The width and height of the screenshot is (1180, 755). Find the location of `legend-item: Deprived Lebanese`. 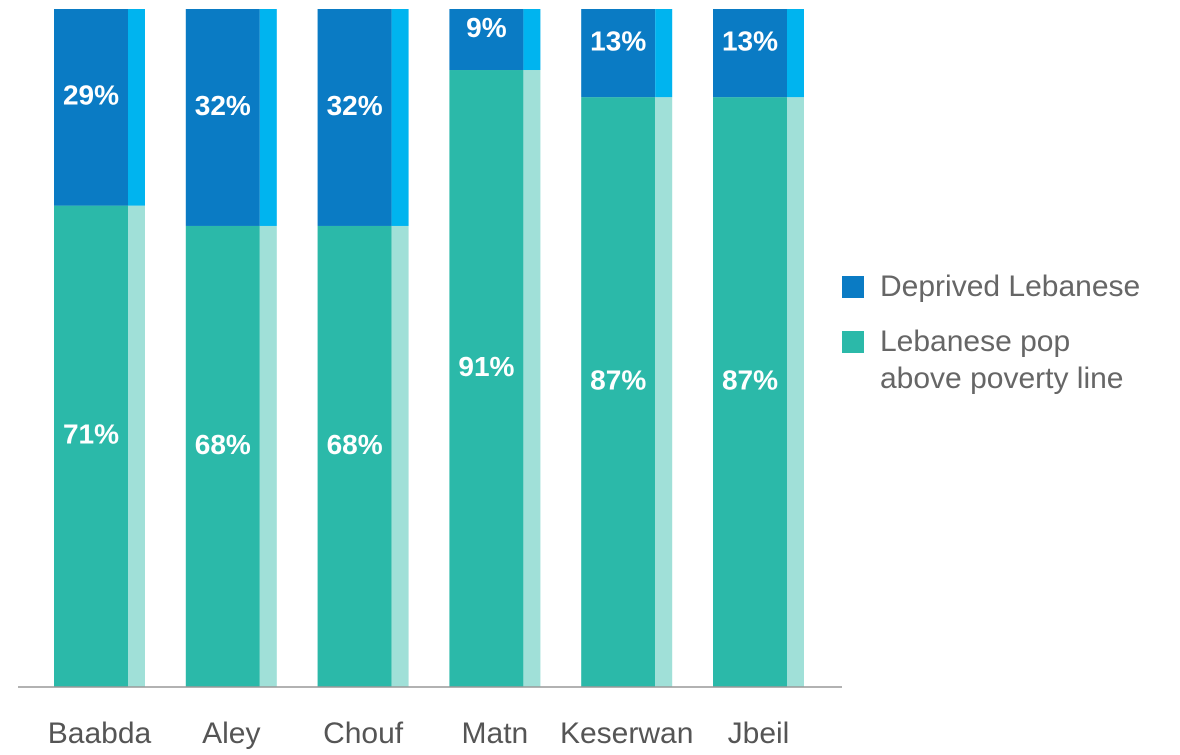

legend-item: Deprived Lebanese is located at coordinates (1007, 286).